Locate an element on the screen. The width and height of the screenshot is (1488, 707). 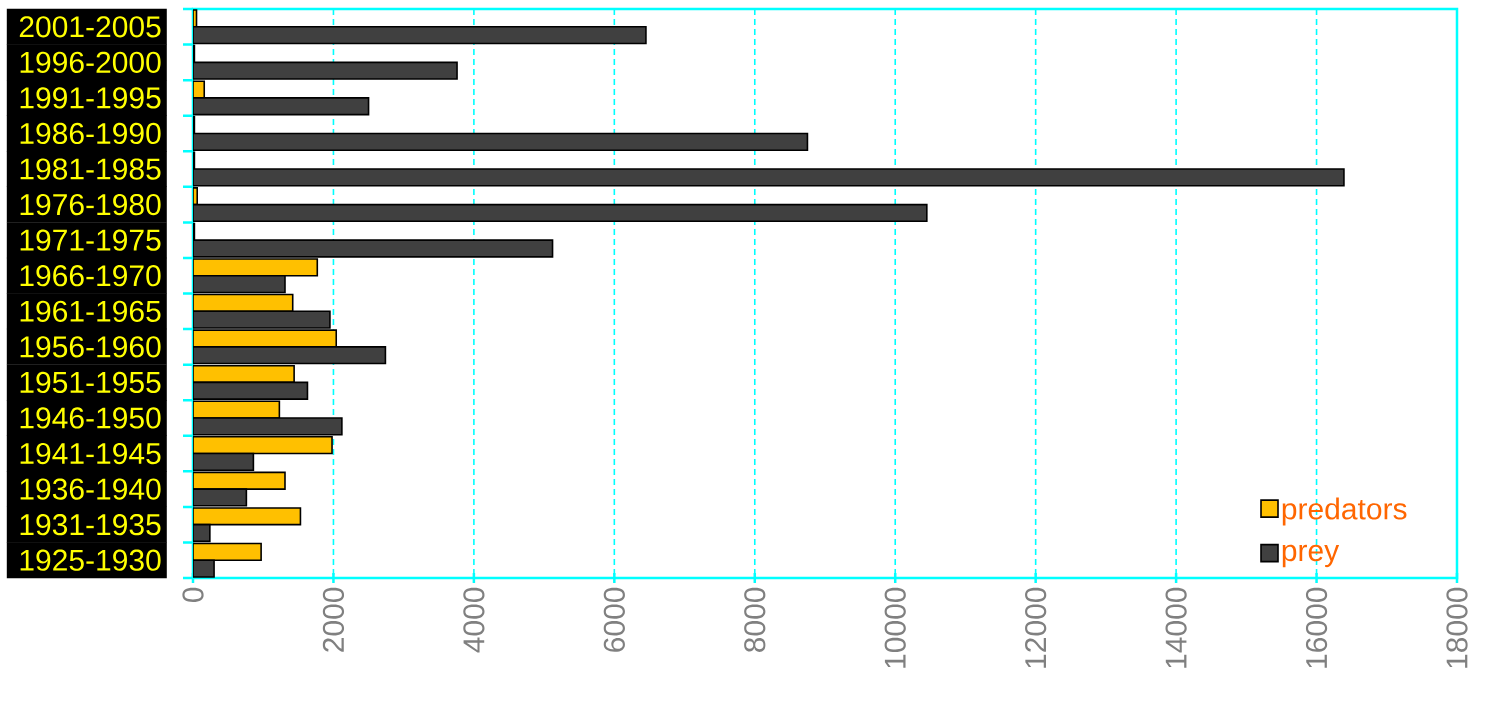
y-tick-label: 1941-1945 is located at coordinates (90, 453).